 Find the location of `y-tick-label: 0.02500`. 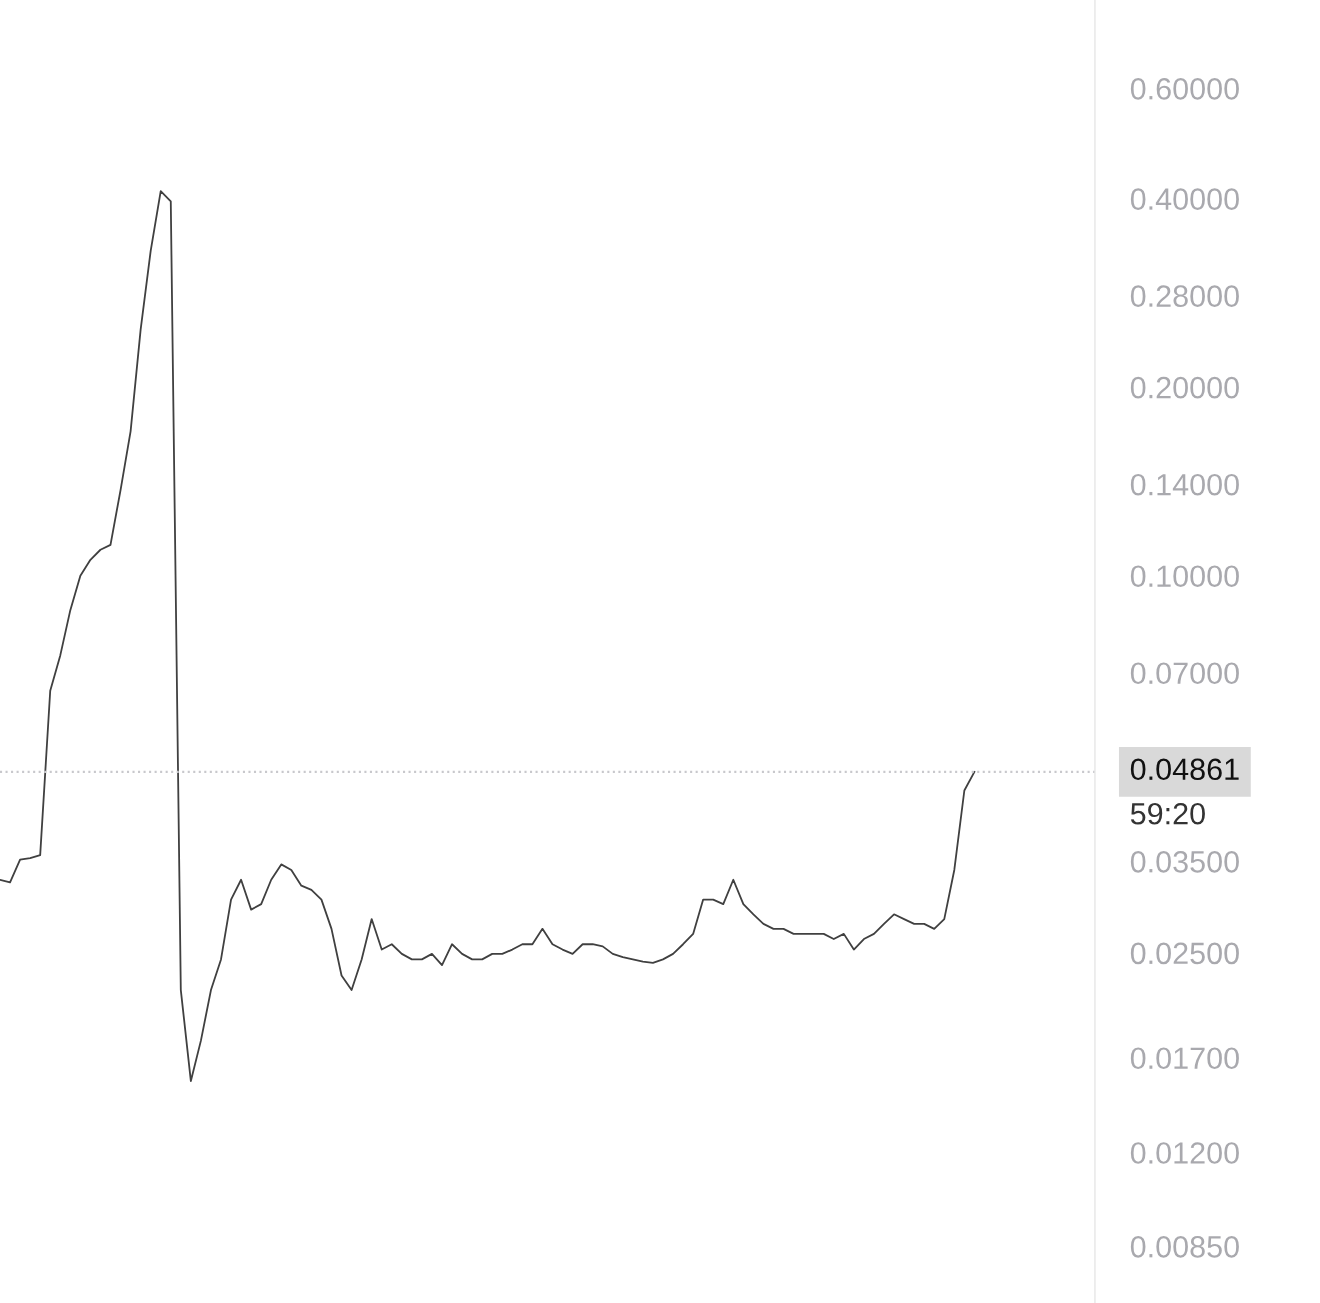

y-tick-label: 0.02500 is located at coordinates (1184, 953).